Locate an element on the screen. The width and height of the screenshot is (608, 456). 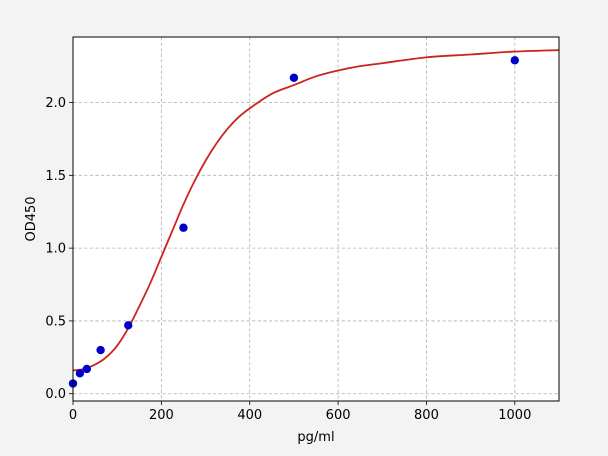
x-tick-label: 800 is located at coordinates (426, 415).